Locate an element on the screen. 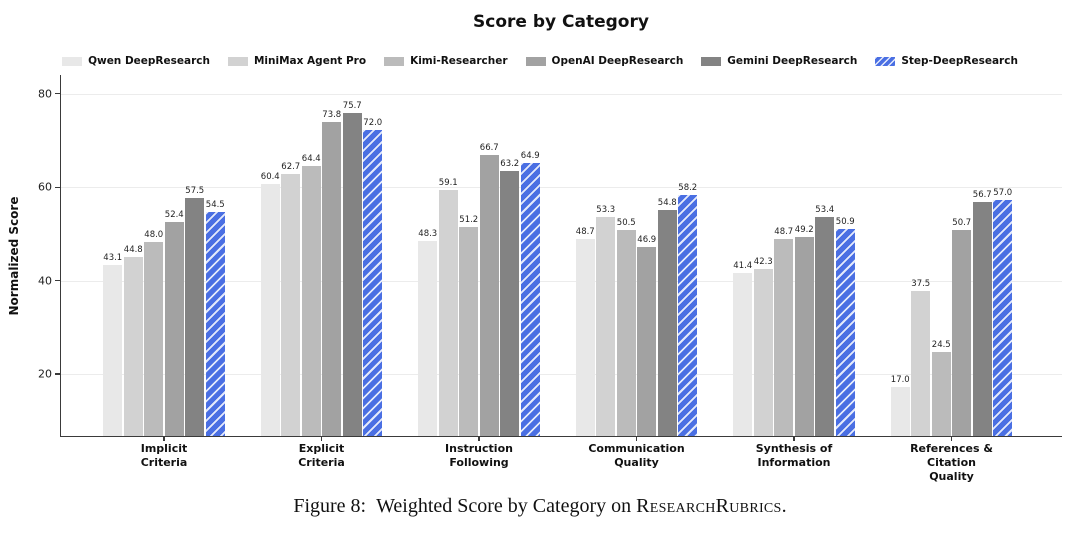 Image resolution: width=1080 pixels, height=539 pixels. bar: 59.1 is located at coordinates (448, 307).